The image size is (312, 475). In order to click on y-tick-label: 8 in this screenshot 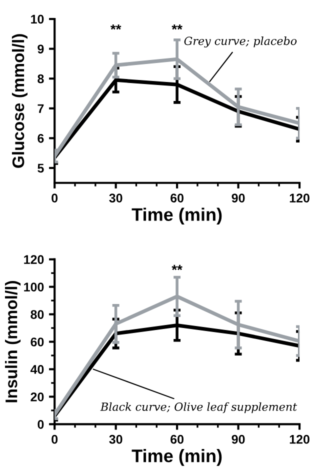, I will do `click(41, 79)`.